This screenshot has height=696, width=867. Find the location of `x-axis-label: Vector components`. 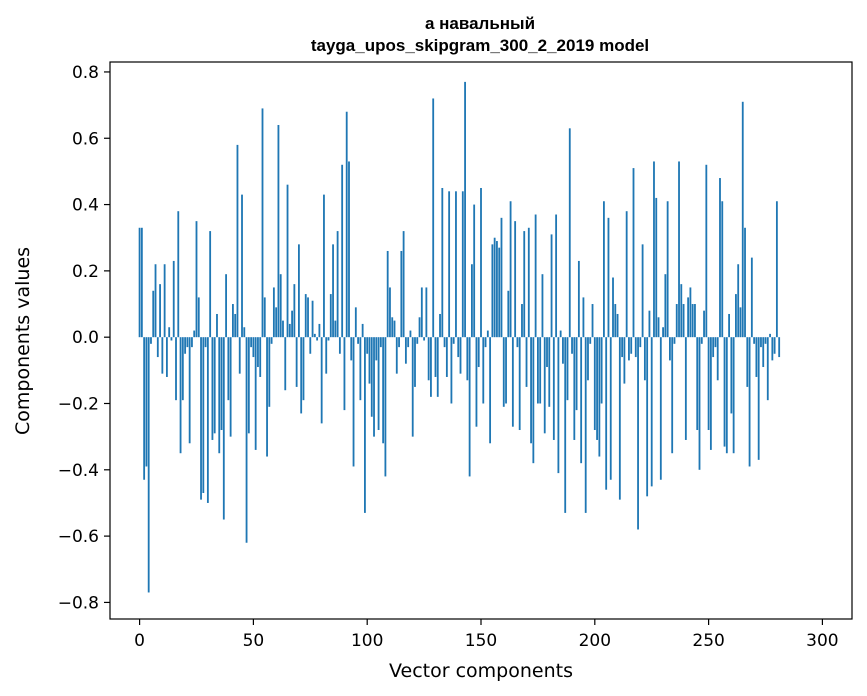

x-axis-label: Vector components is located at coordinates (481, 671).